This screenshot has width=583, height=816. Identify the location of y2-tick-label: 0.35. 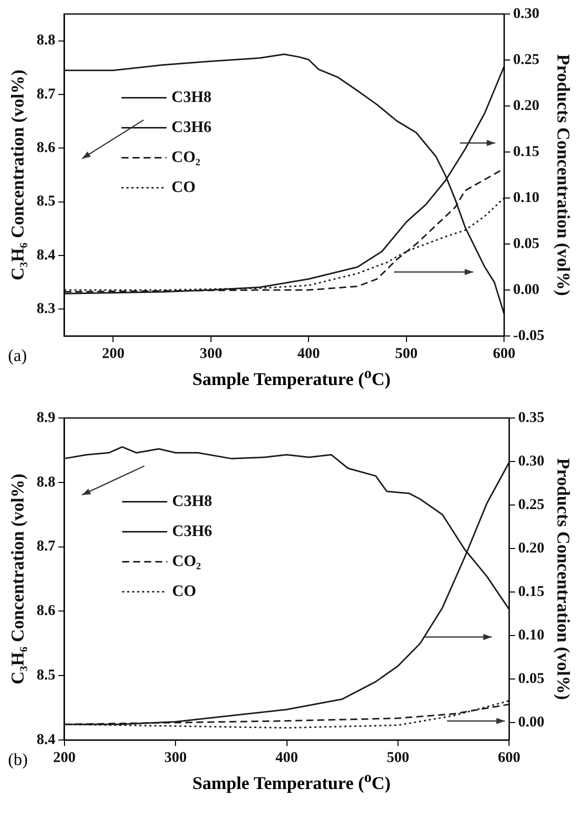
(531, 418).